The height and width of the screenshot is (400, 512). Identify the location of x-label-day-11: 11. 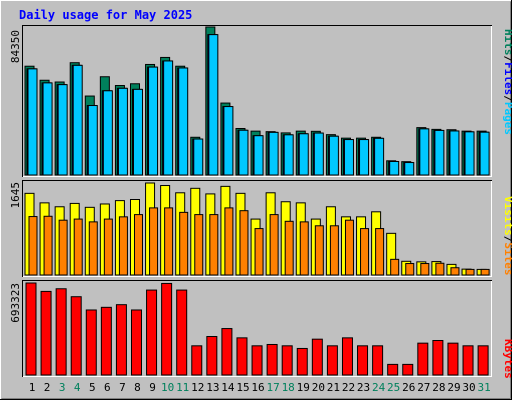
(182, 387).